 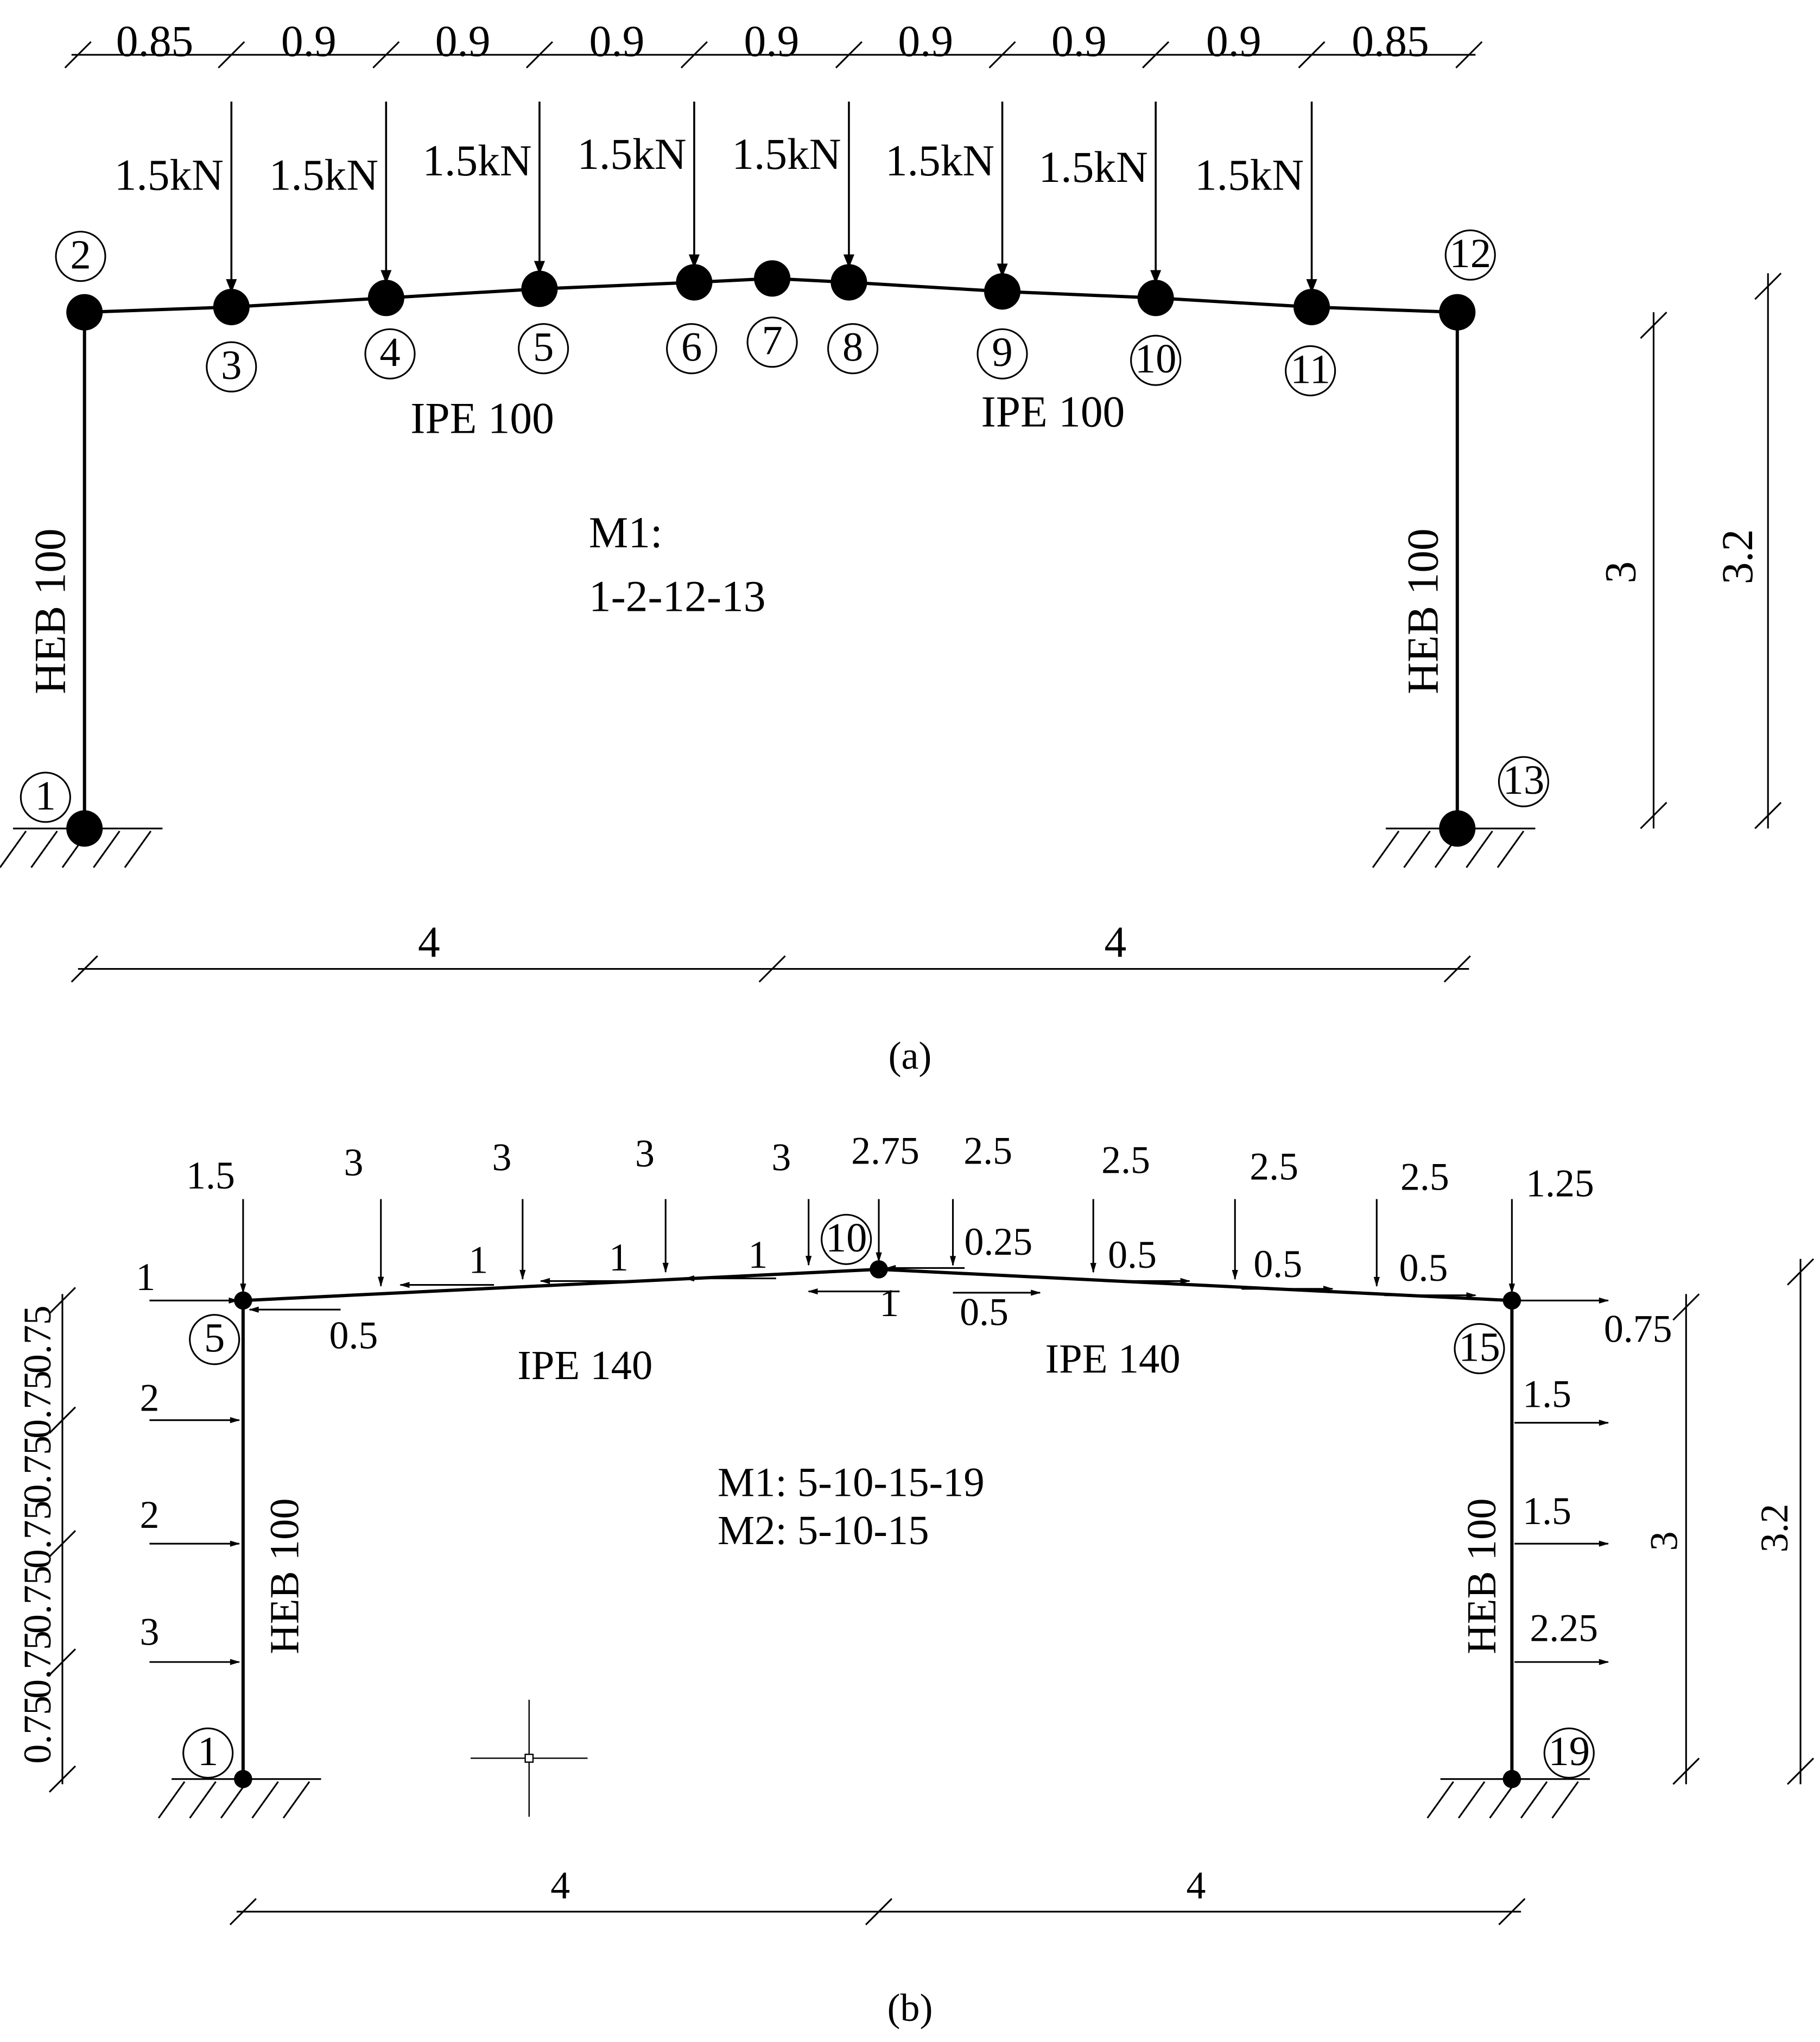 What do you see at coordinates (210, 1175) in the screenshot?
I see `vertical-load-label: 1.5` at bounding box center [210, 1175].